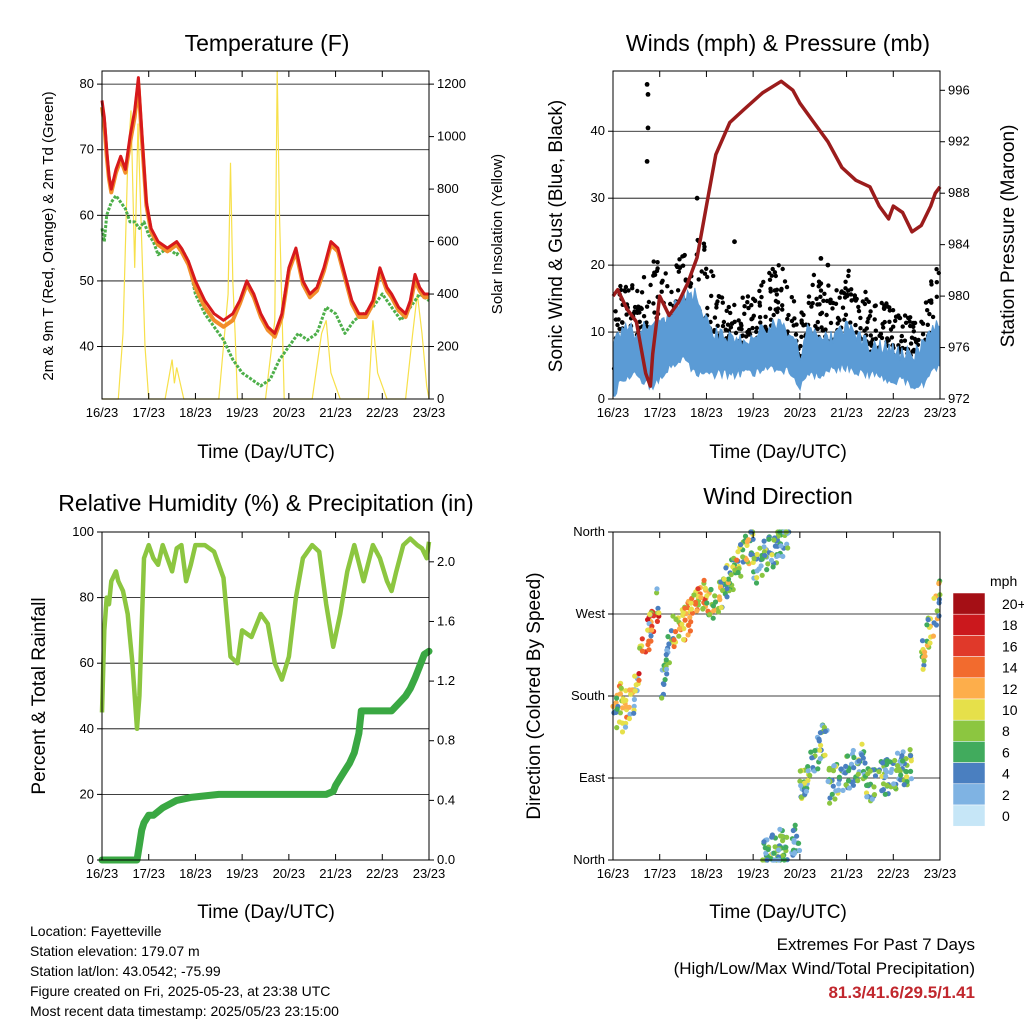 Image resolution: width=1024 pixels, height=1024 pixels. What do you see at coordinates (613, 412) in the screenshot?
I see `x-tick-label: 16/23` at bounding box center [613, 412].